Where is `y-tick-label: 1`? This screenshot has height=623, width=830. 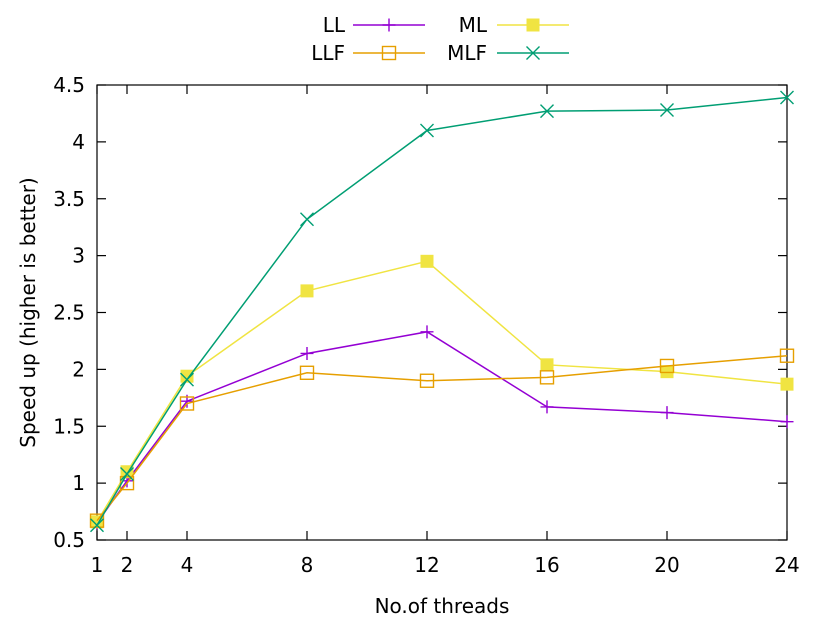 y-tick-label: 1 is located at coordinates (78, 483).